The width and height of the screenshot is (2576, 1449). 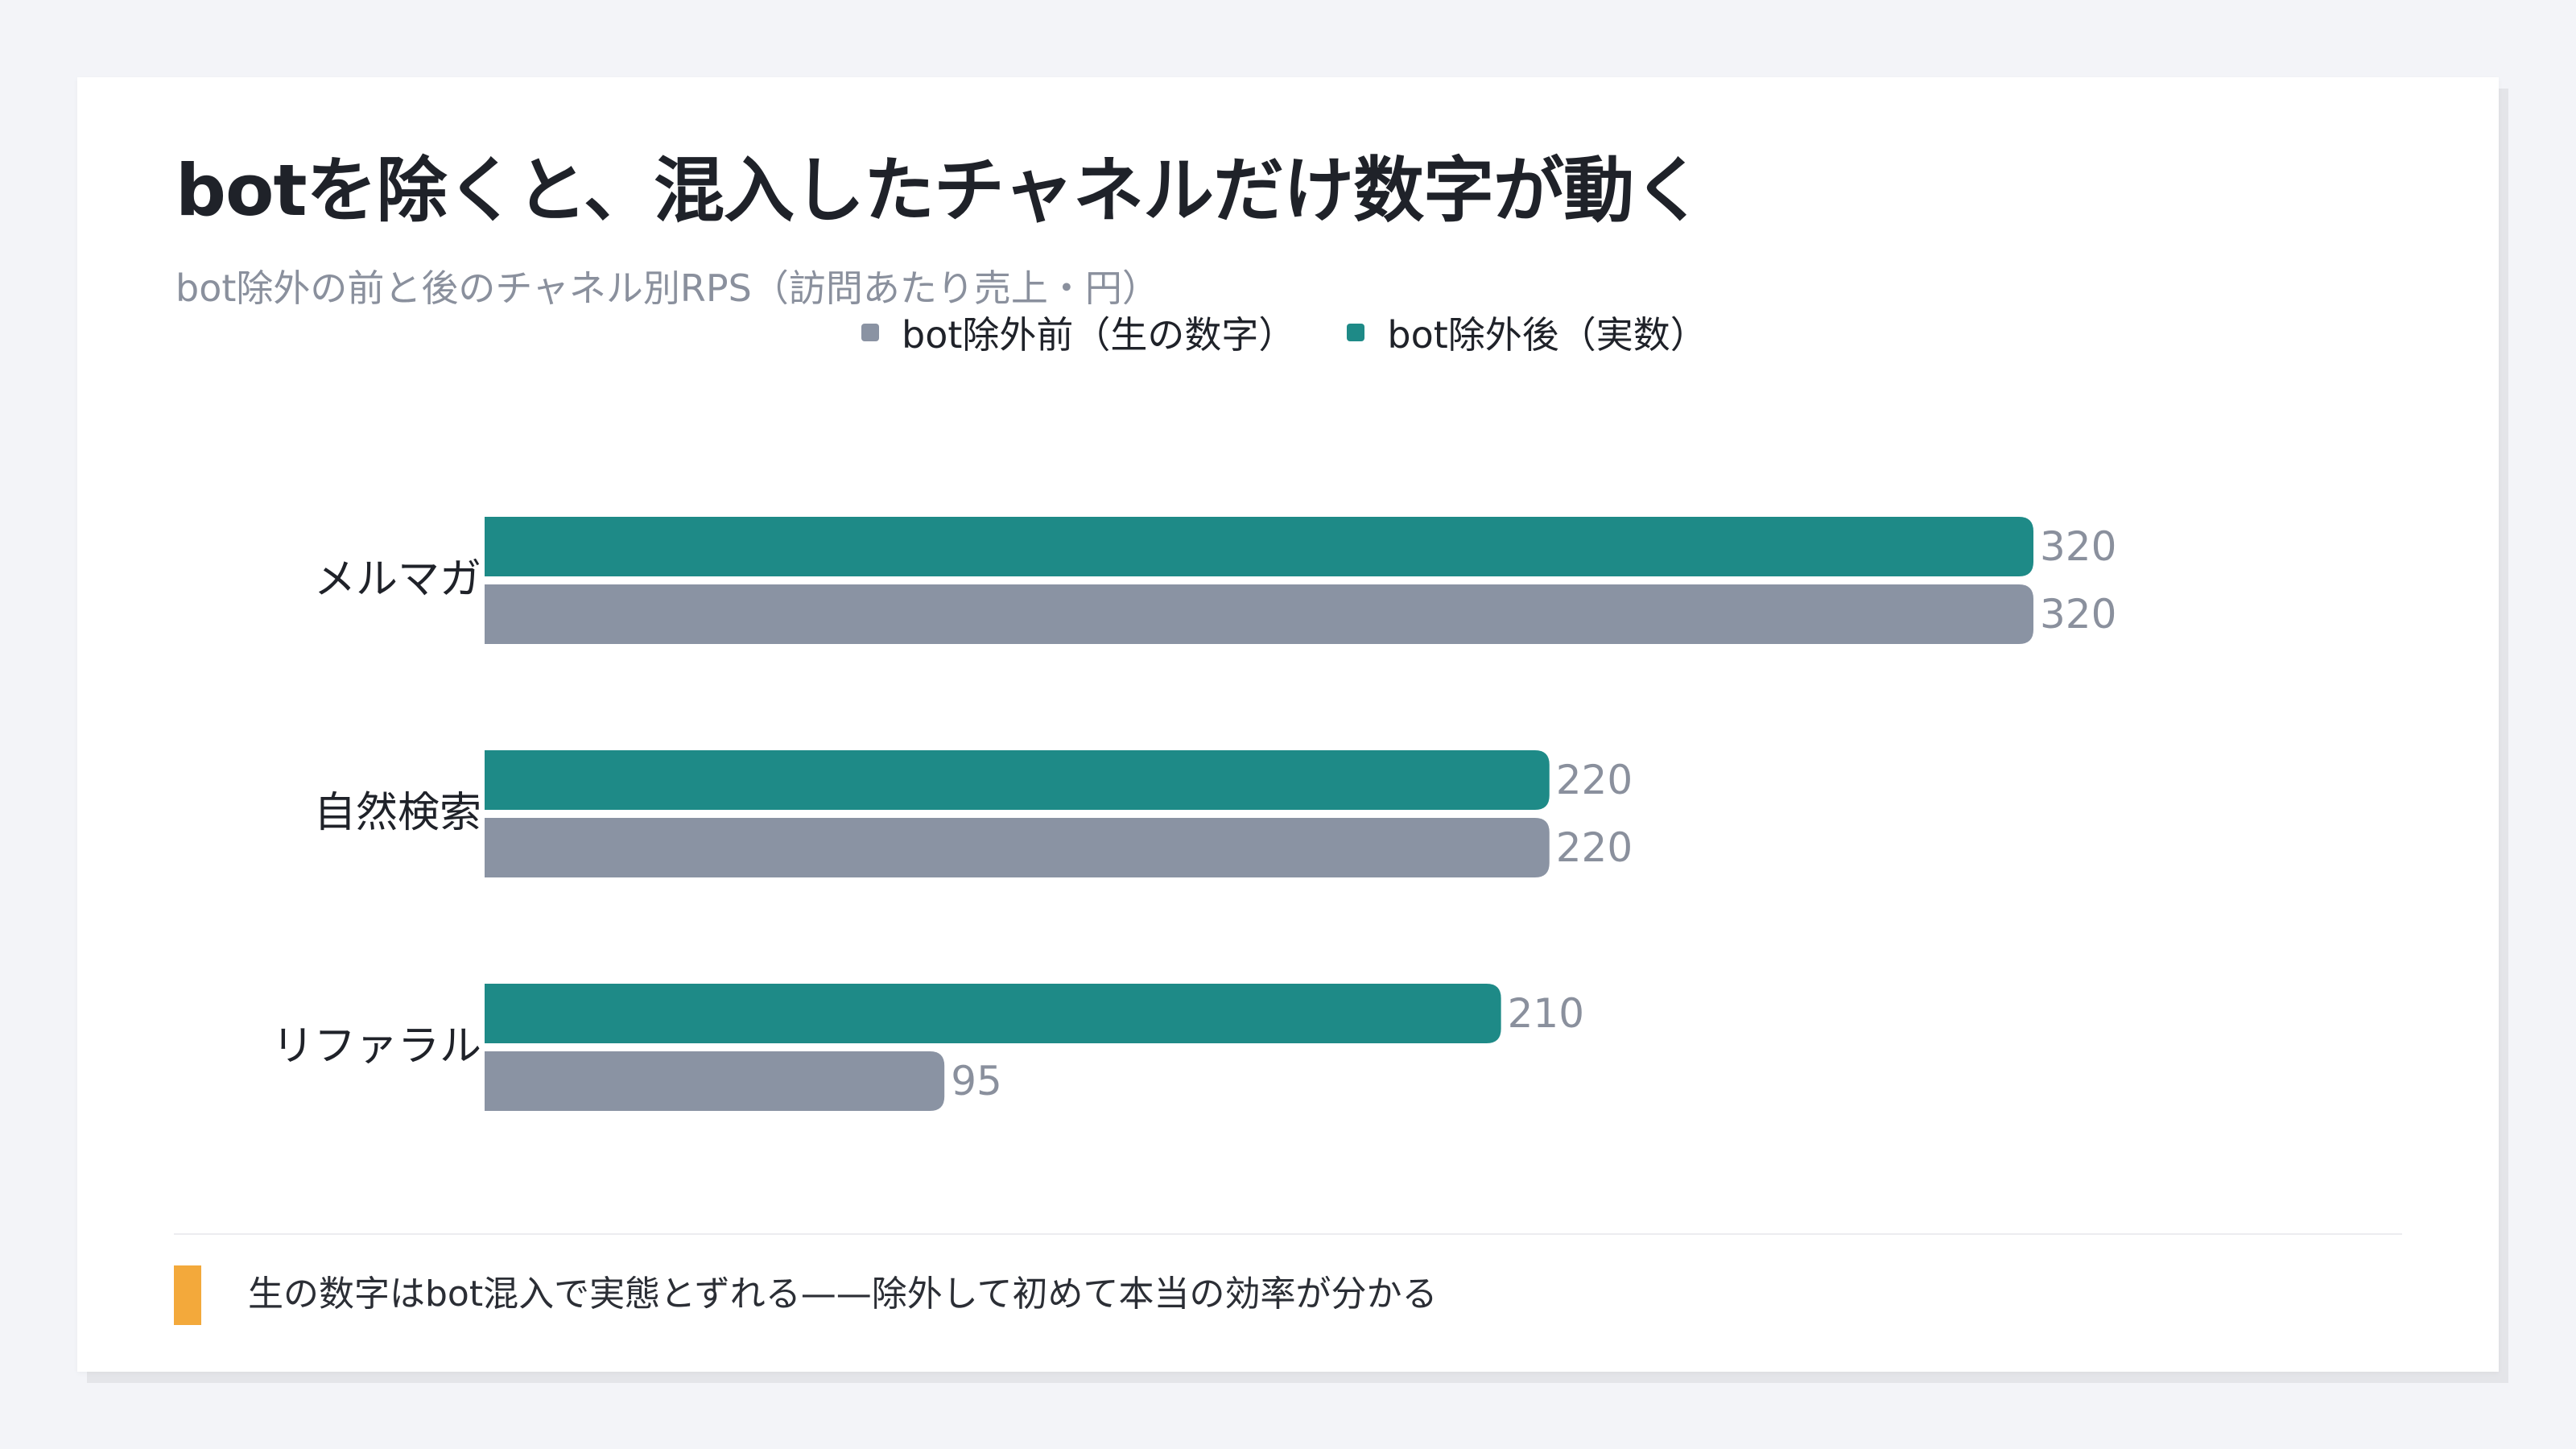 I want to click on footnote-text: 生の数字はbot混入で実態とずれる——除外して初めて本当の効率が分かる, so click(x=843, y=1294).